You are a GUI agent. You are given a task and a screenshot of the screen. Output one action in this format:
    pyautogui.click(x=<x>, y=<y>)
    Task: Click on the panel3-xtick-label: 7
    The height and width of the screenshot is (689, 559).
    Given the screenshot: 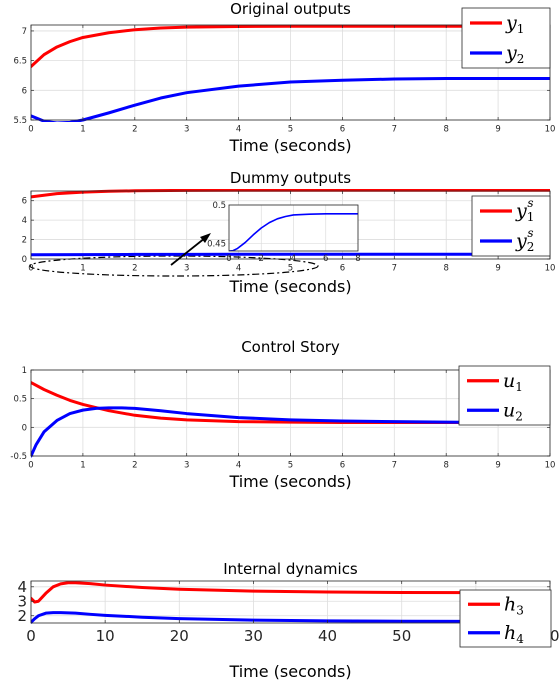 What is the action you would take?
    pyautogui.click(x=394, y=466)
    